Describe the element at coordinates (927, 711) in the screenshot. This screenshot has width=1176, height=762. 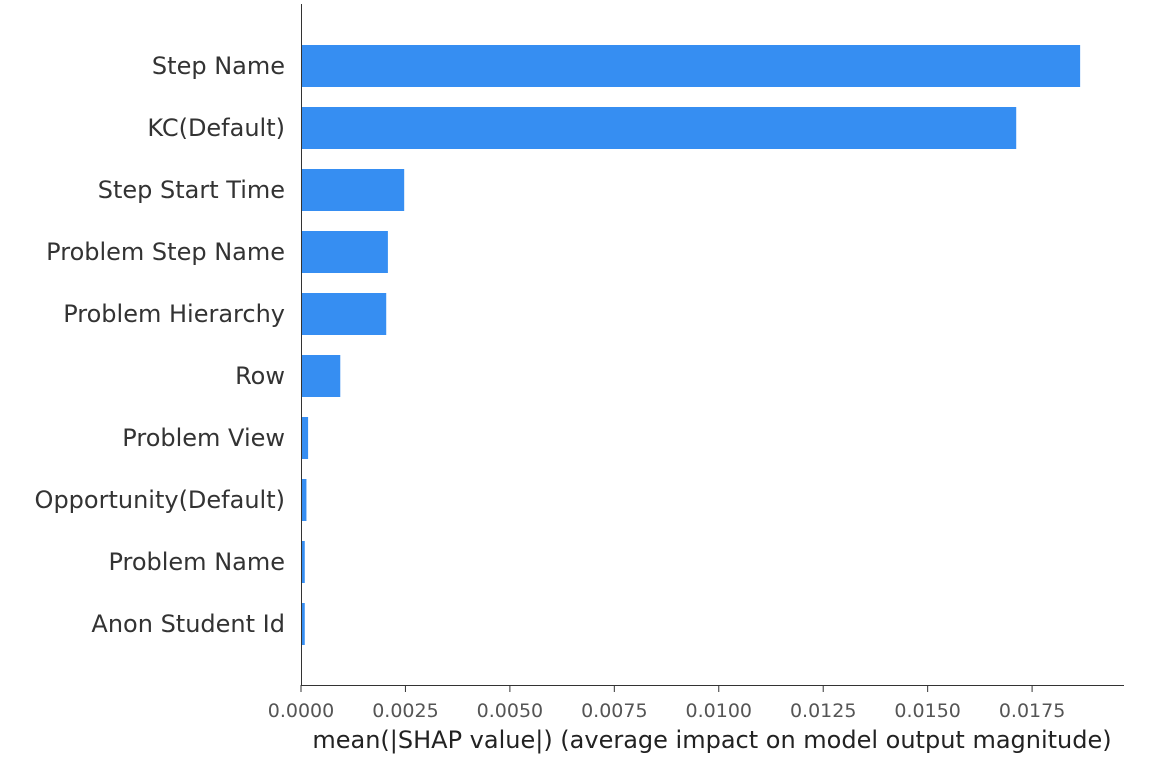
I see `x-tick-label: 0.0150` at that location.